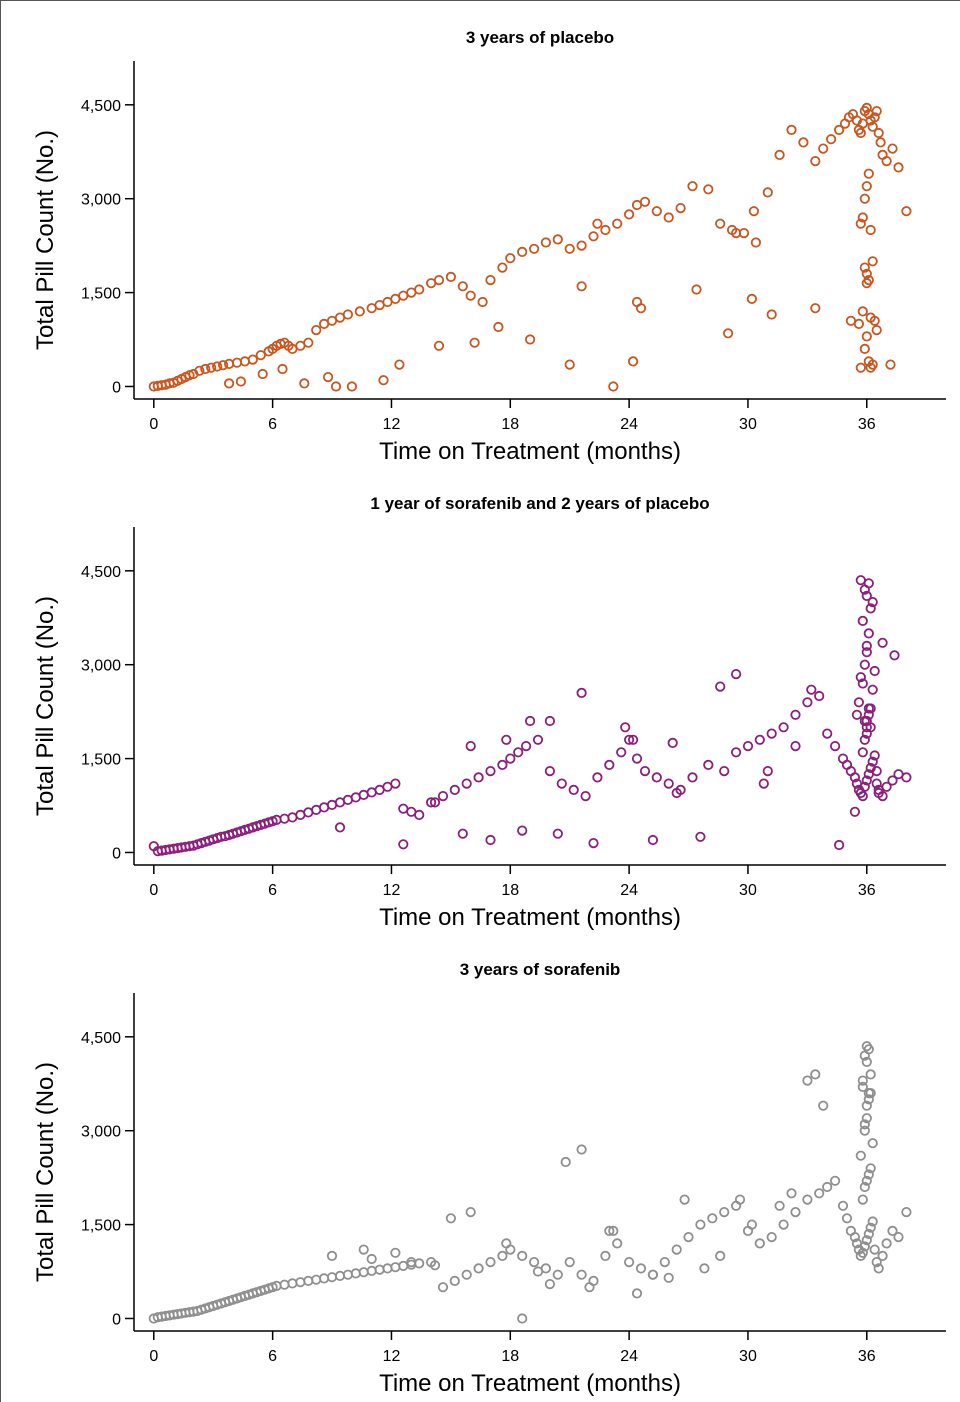  Describe the element at coordinates (629, 1356) in the screenshot. I see `x-tick-label: 24` at that location.